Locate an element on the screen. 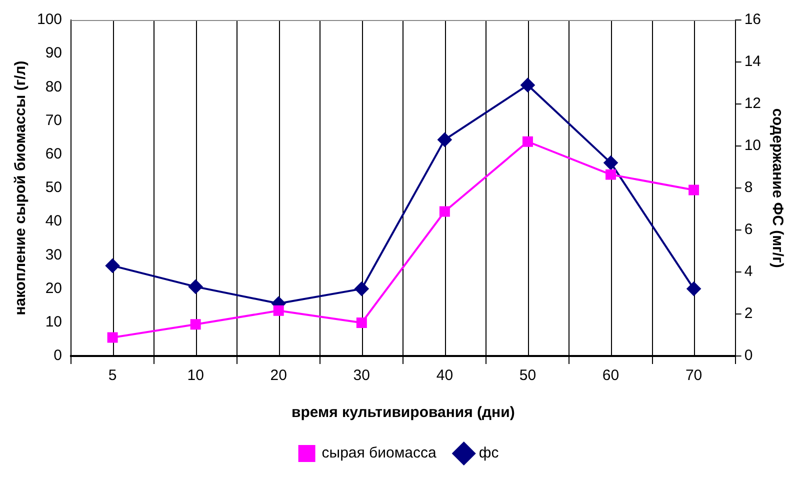 The height and width of the screenshot is (479, 806). x-tick-label: 60 is located at coordinates (611, 375).